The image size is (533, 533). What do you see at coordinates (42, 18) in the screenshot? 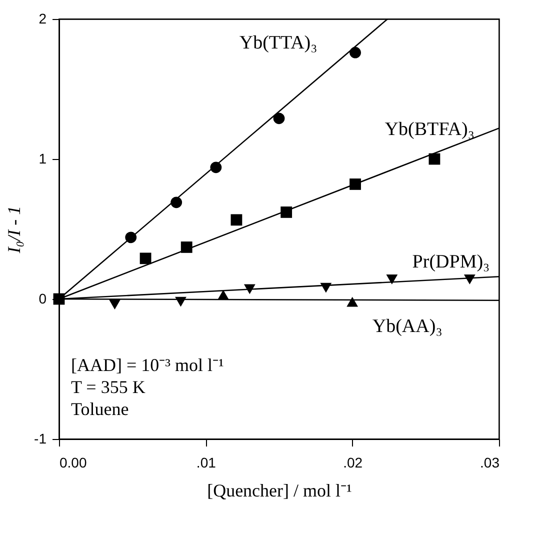
I see `y-tick-label: 2` at bounding box center [42, 18].